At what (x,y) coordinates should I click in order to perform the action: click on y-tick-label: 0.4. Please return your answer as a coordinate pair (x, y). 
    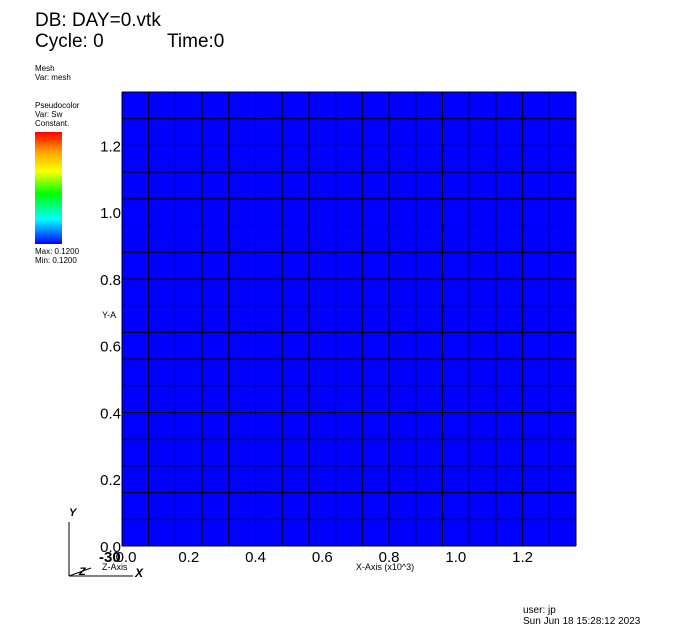
    Looking at the image, I should click on (110, 413).